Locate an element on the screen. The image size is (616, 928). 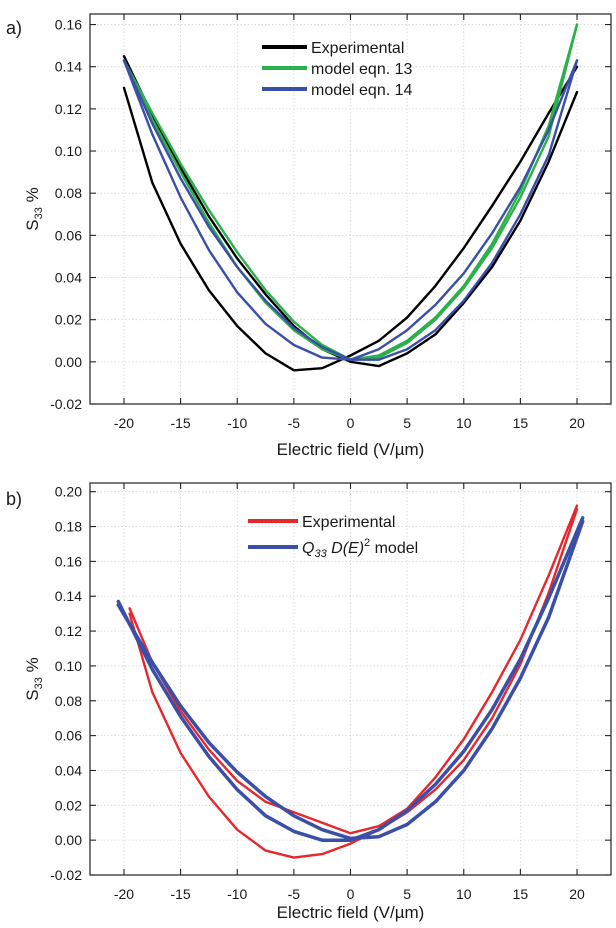
y-tick-label: 0.20 is located at coordinates (68, 492).